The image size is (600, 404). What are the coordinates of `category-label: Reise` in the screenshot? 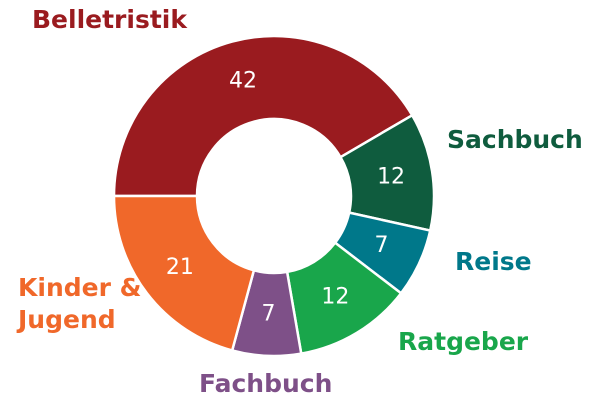 It's located at (493, 261).